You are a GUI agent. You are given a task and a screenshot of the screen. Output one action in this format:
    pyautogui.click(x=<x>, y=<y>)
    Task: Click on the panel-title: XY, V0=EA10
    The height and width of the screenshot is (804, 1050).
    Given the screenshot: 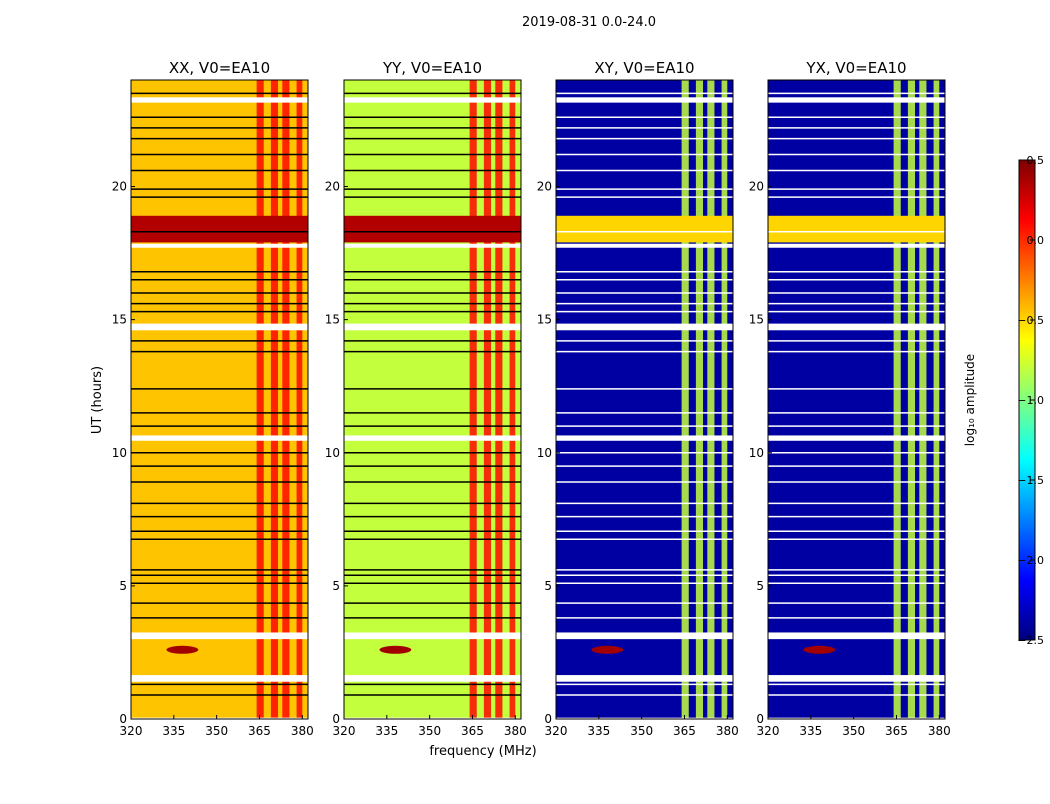 What is the action you would take?
    pyautogui.click(x=644, y=68)
    